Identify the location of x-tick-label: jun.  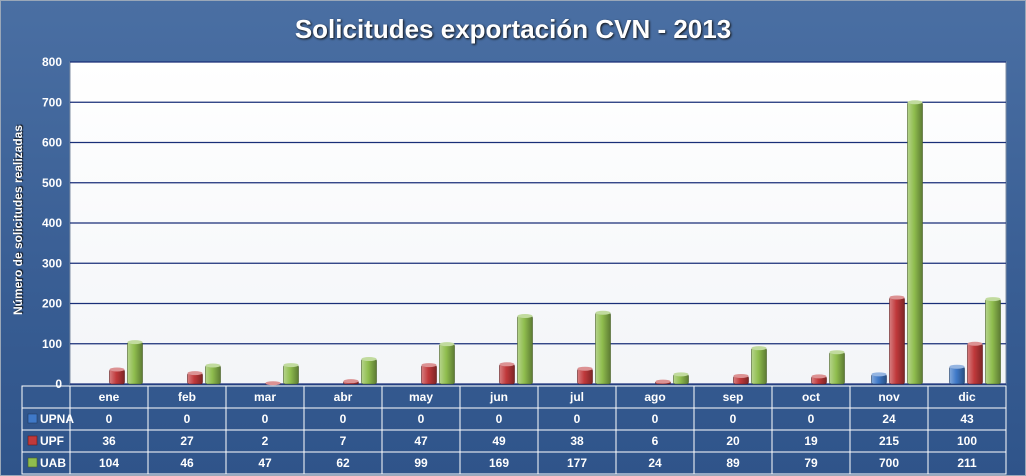
(498, 397).